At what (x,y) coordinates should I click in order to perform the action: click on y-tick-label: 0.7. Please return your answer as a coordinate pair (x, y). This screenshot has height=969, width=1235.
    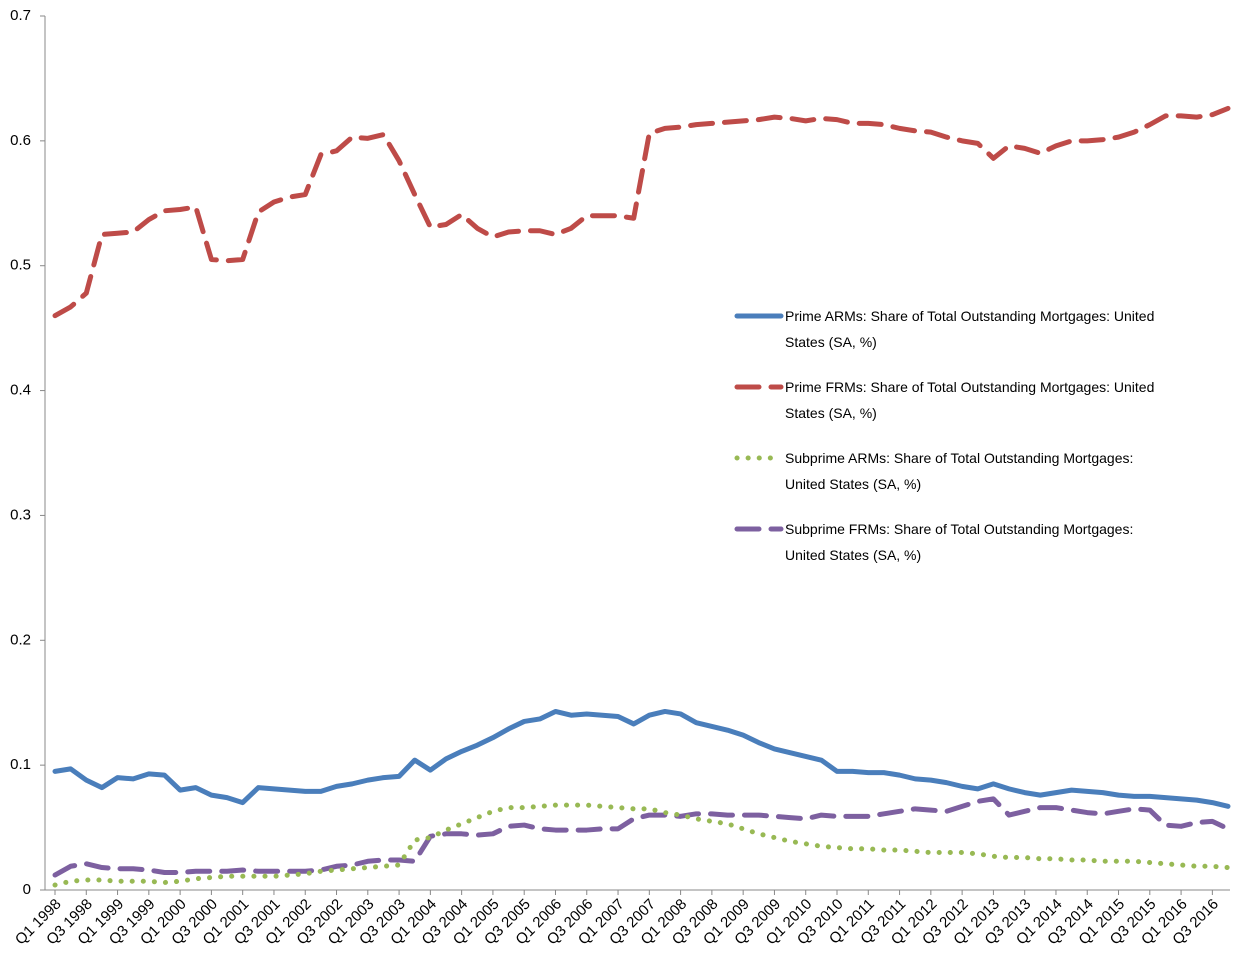
    Looking at the image, I should click on (20, 15).